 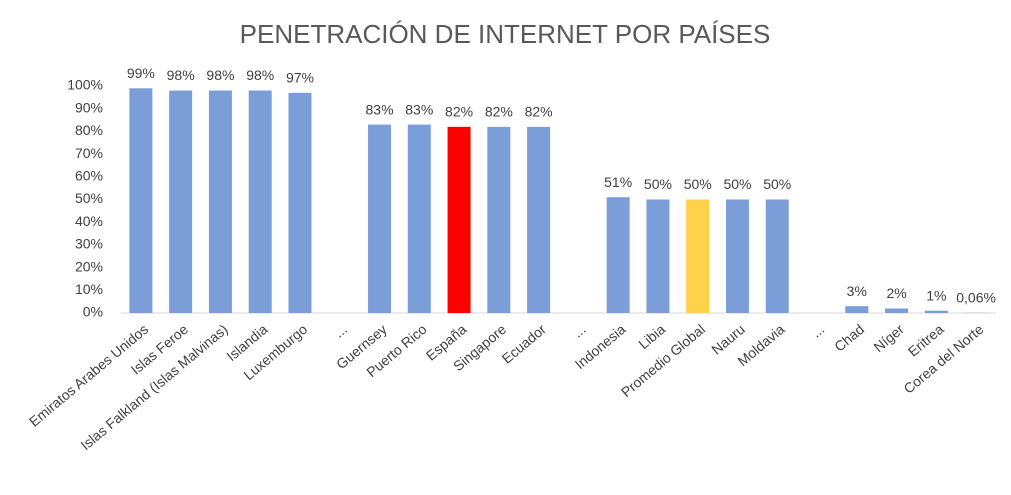 What do you see at coordinates (505, 34) in the screenshot?
I see `chart-title: PENETRACIÓN DE INTERNET POR PAÍSES` at bounding box center [505, 34].